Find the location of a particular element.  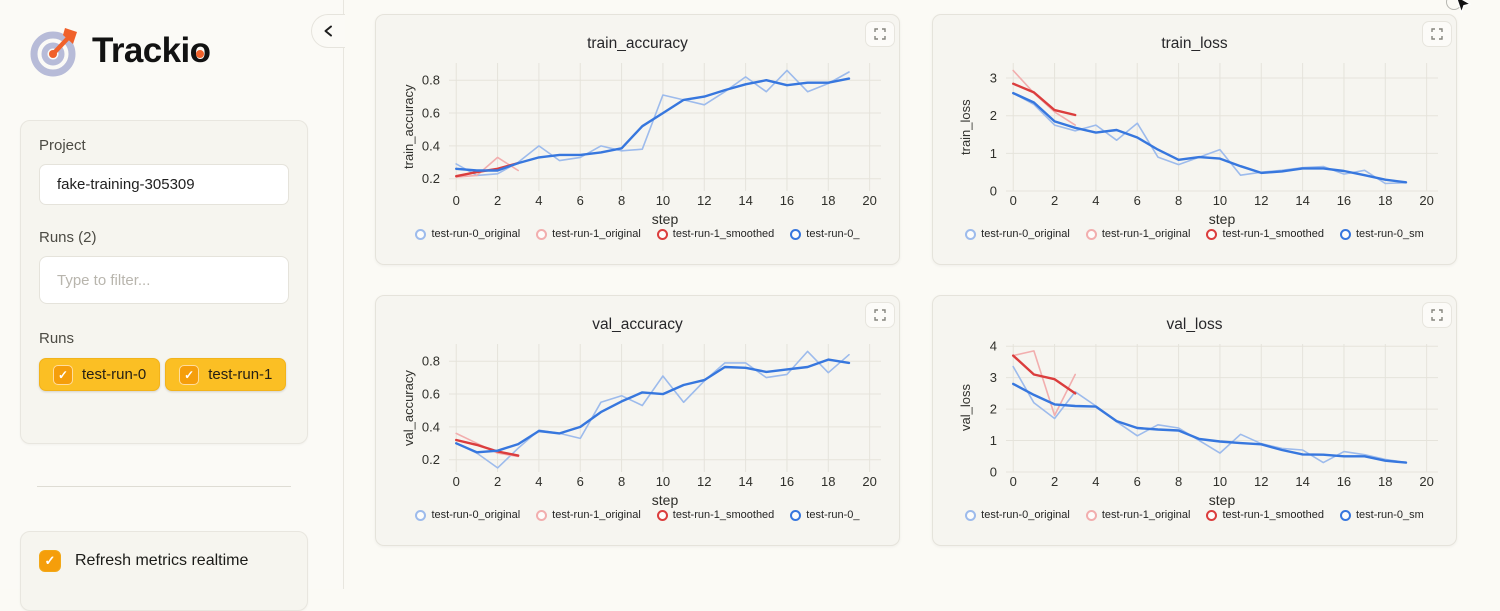

sidebar-collapse-button is located at coordinates (328, 31).